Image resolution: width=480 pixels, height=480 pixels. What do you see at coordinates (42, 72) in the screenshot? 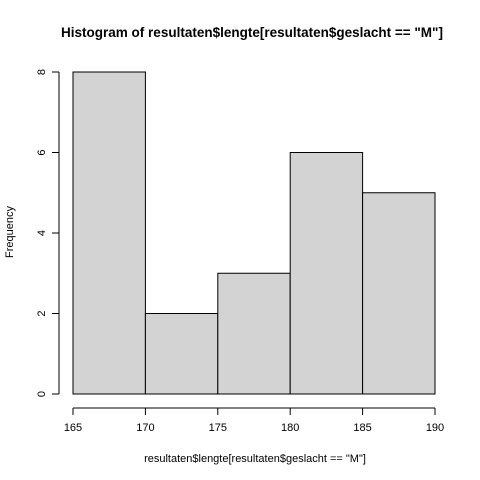
I see `y-tick-label: 8` at bounding box center [42, 72].